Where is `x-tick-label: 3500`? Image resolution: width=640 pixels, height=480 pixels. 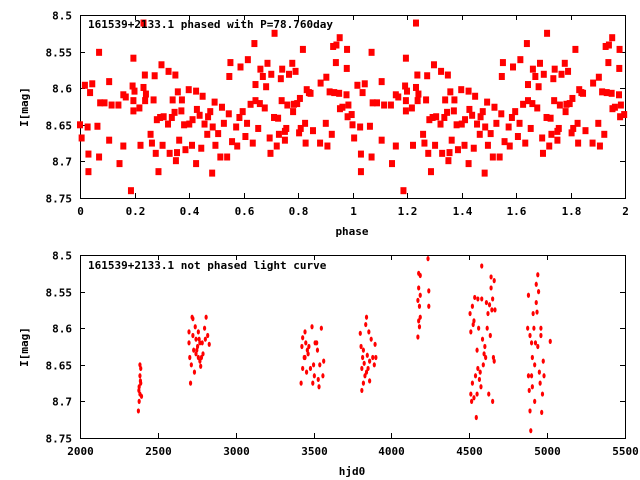 x-tick-label: 3500 is located at coordinates (314, 451).